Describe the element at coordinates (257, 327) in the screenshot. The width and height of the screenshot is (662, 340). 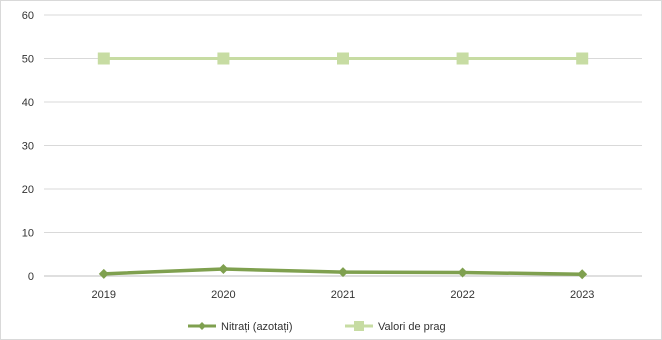
I see `legend-label: Nitrați (azotați)` at that location.